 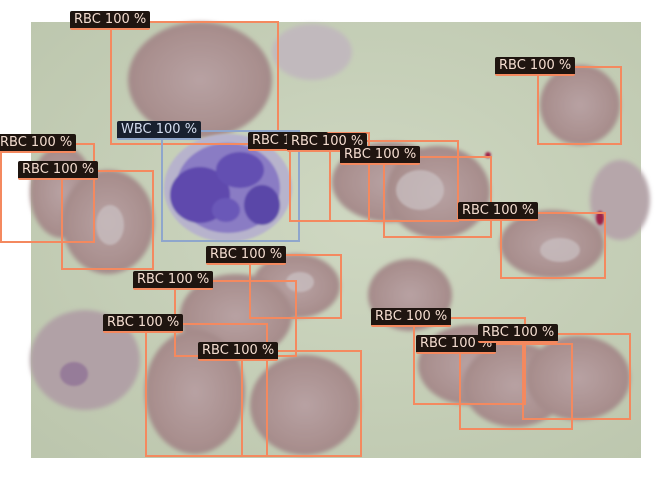 I want to click on wbc-label: WBC 100 %, so click(x=159, y=130).